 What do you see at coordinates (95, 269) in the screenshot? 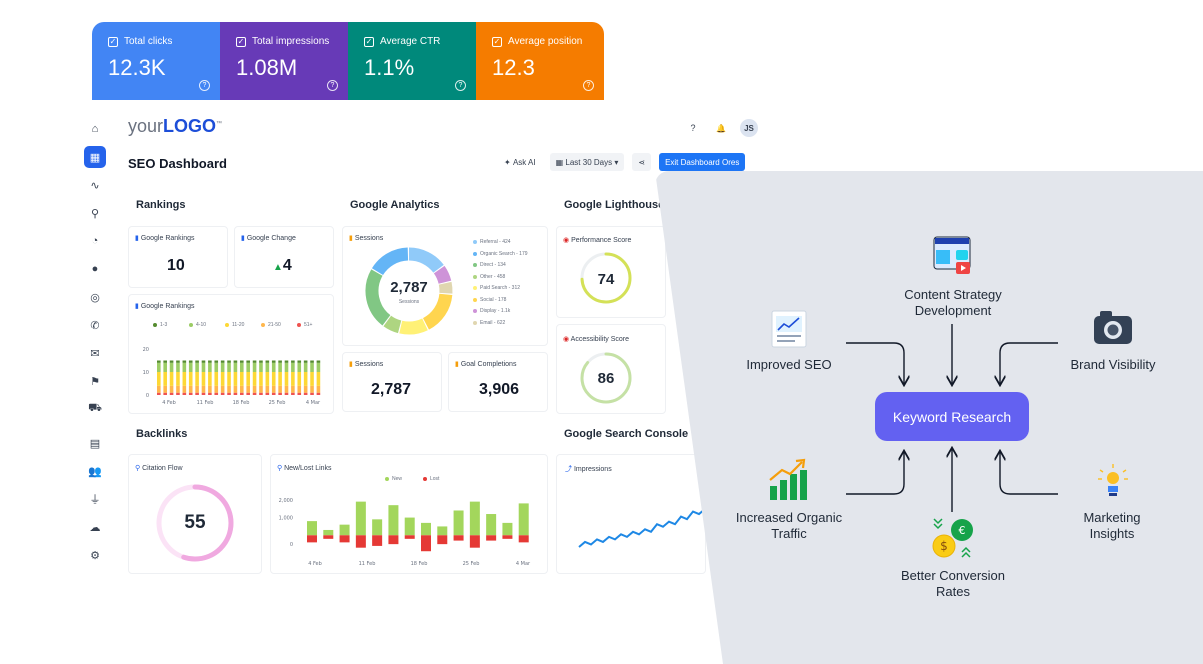
I see `chat-icon: ●` at bounding box center [95, 269].